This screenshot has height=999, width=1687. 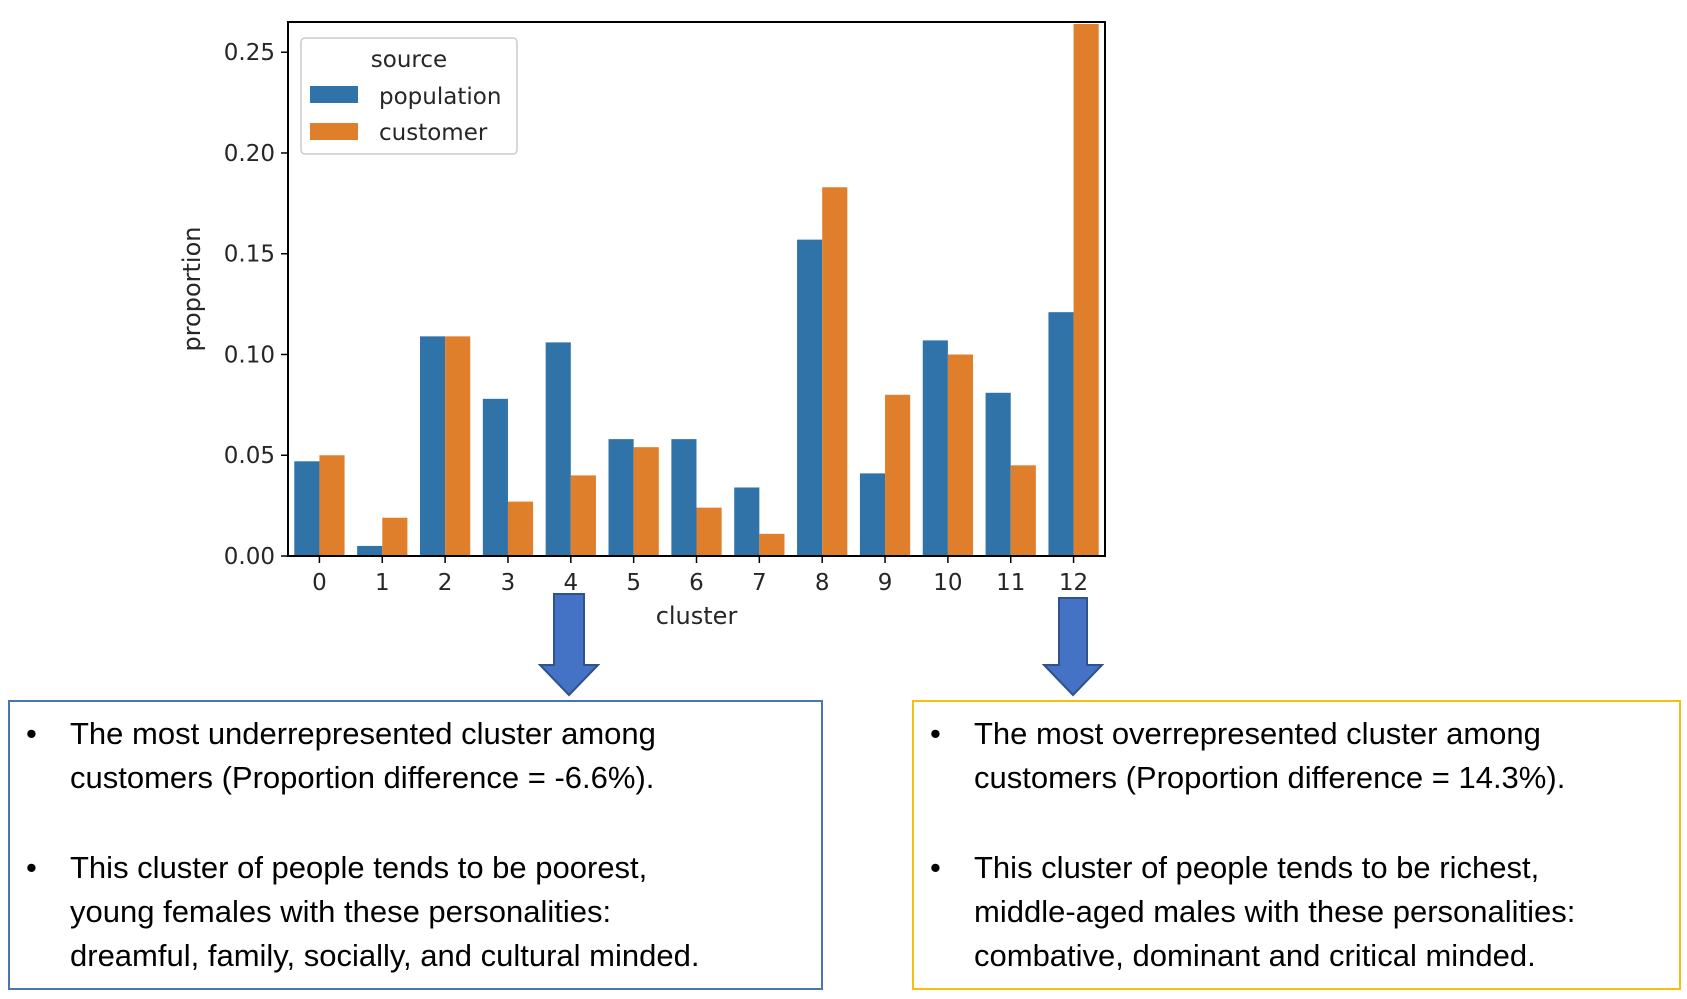 What do you see at coordinates (440, 97) in the screenshot?
I see `legend-label-population: population` at bounding box center [440, 97].